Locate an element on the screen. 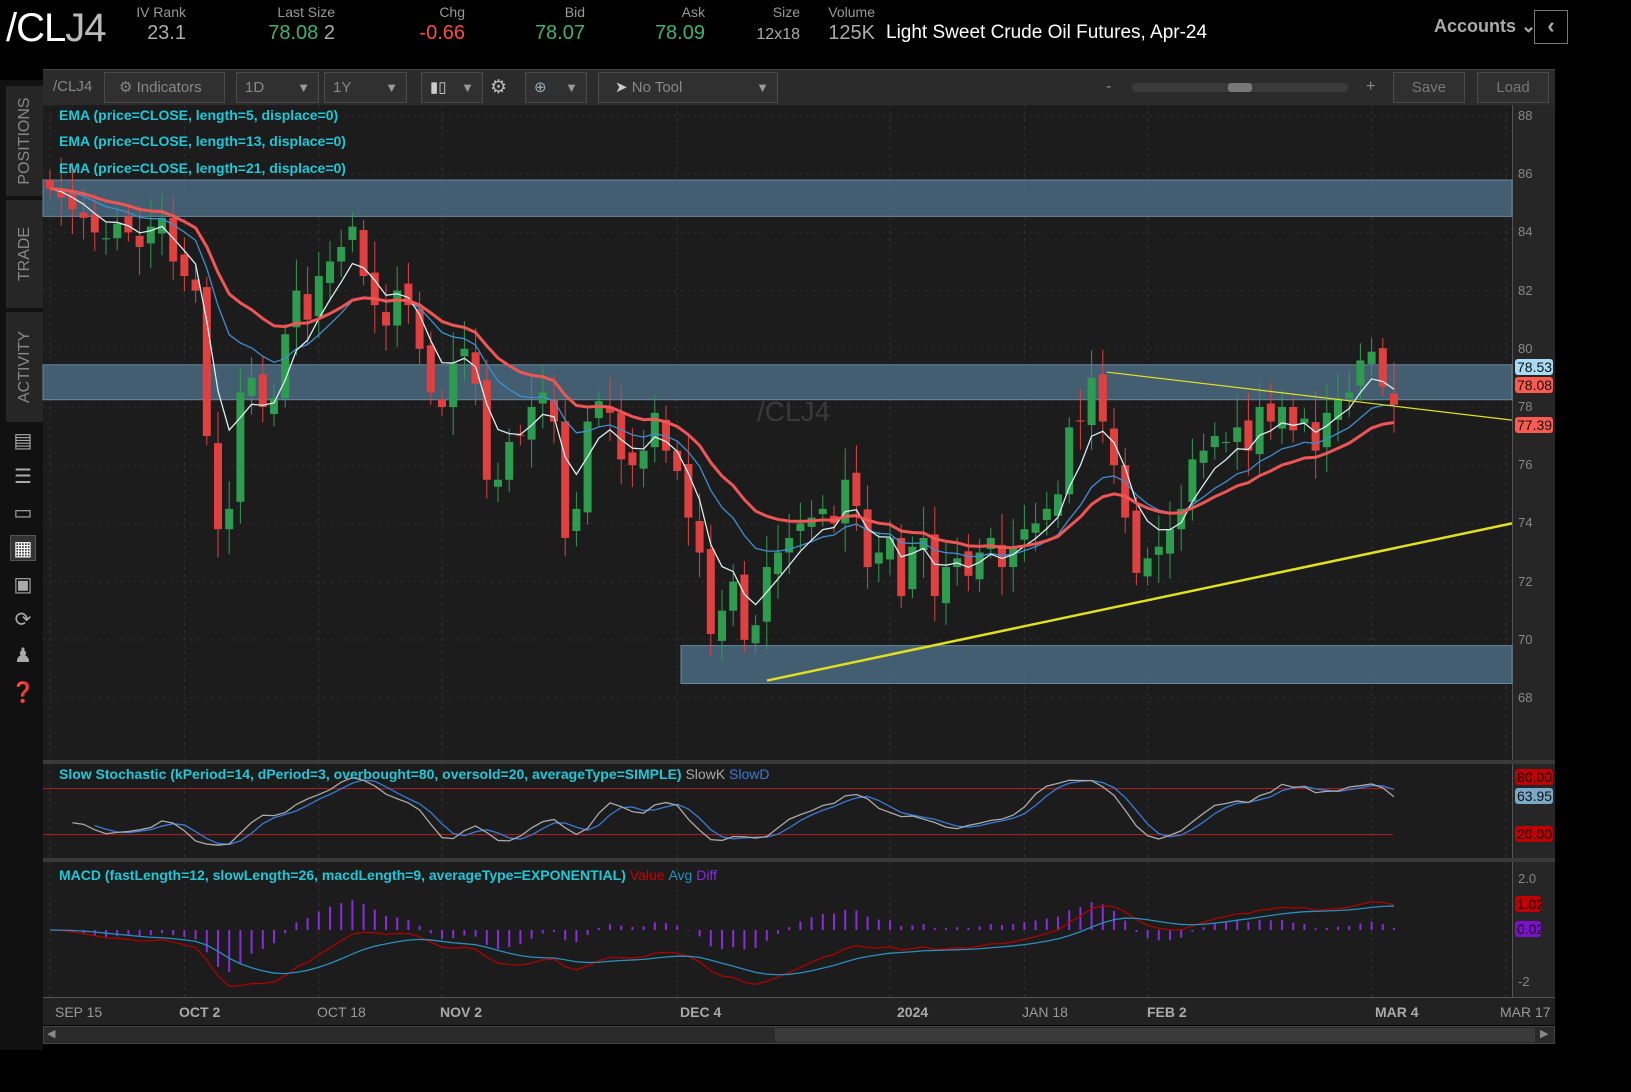 This screenshot has width=1631, height=1092. zoom-in-button: + is located at coordinates (1371, 86).